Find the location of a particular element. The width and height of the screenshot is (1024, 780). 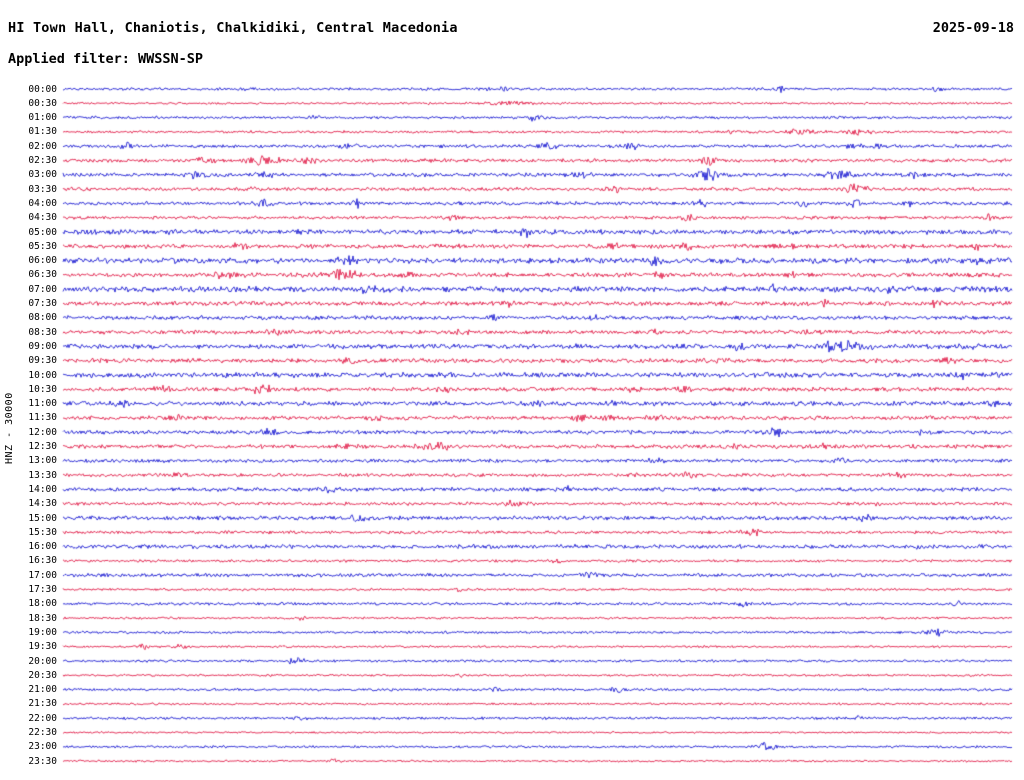

time-label: 04:30 is located at coordinates (42, 218).